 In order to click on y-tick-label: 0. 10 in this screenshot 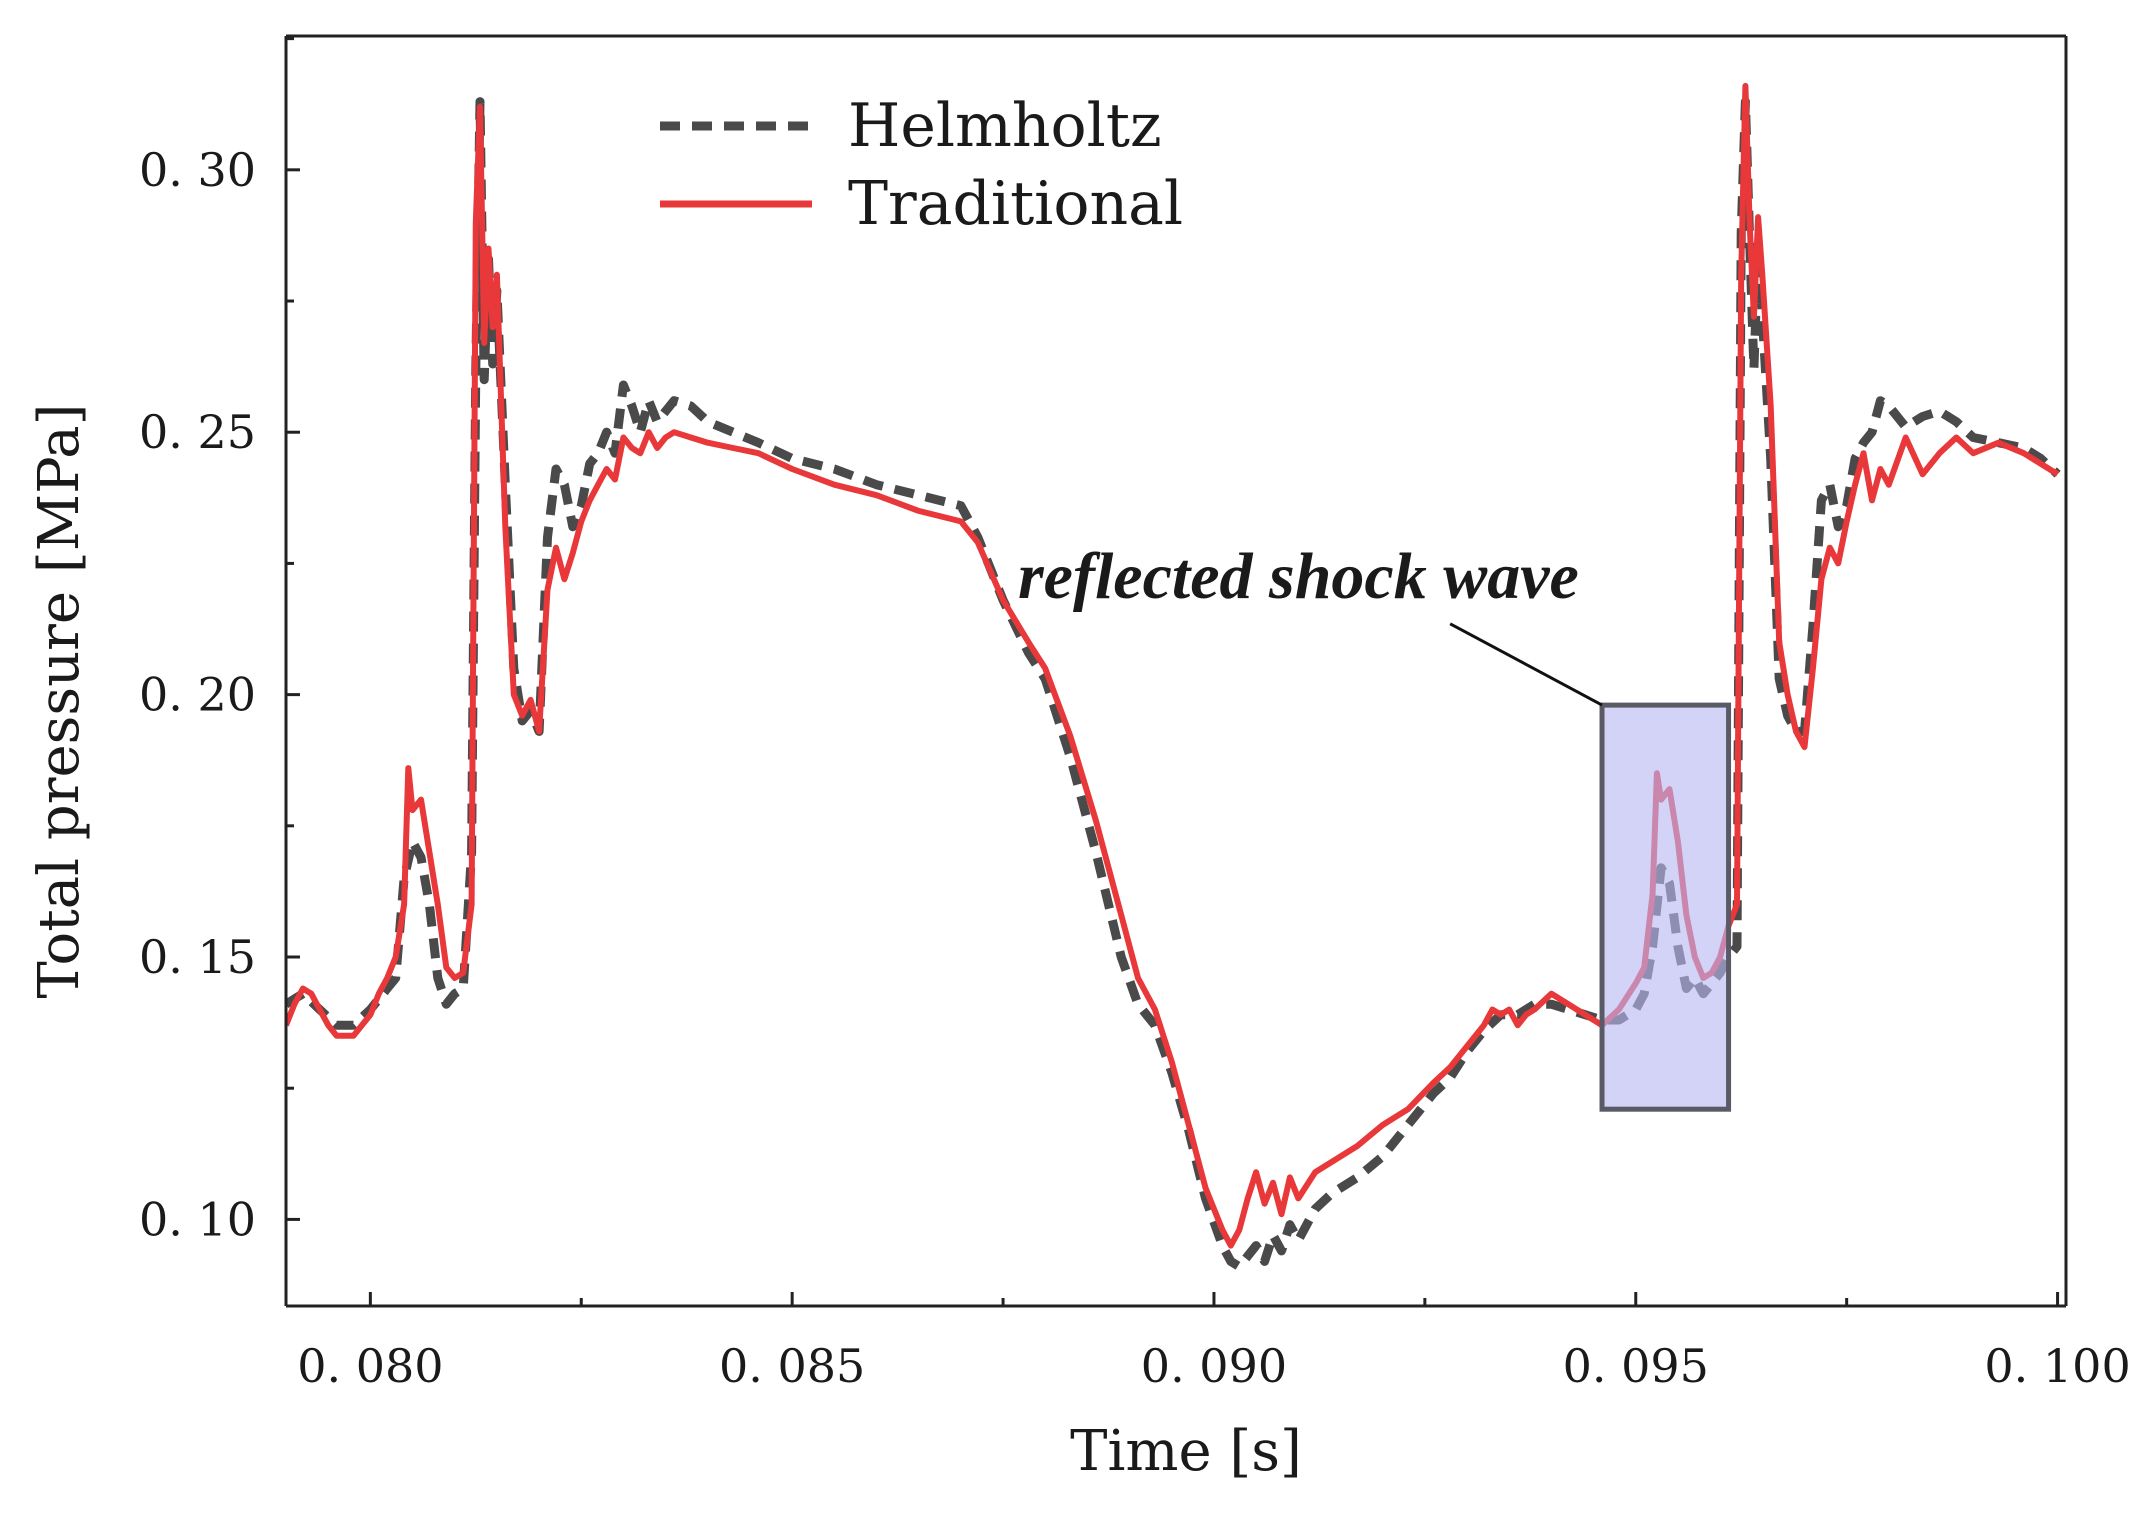, I will do `click(197, 1219)`.